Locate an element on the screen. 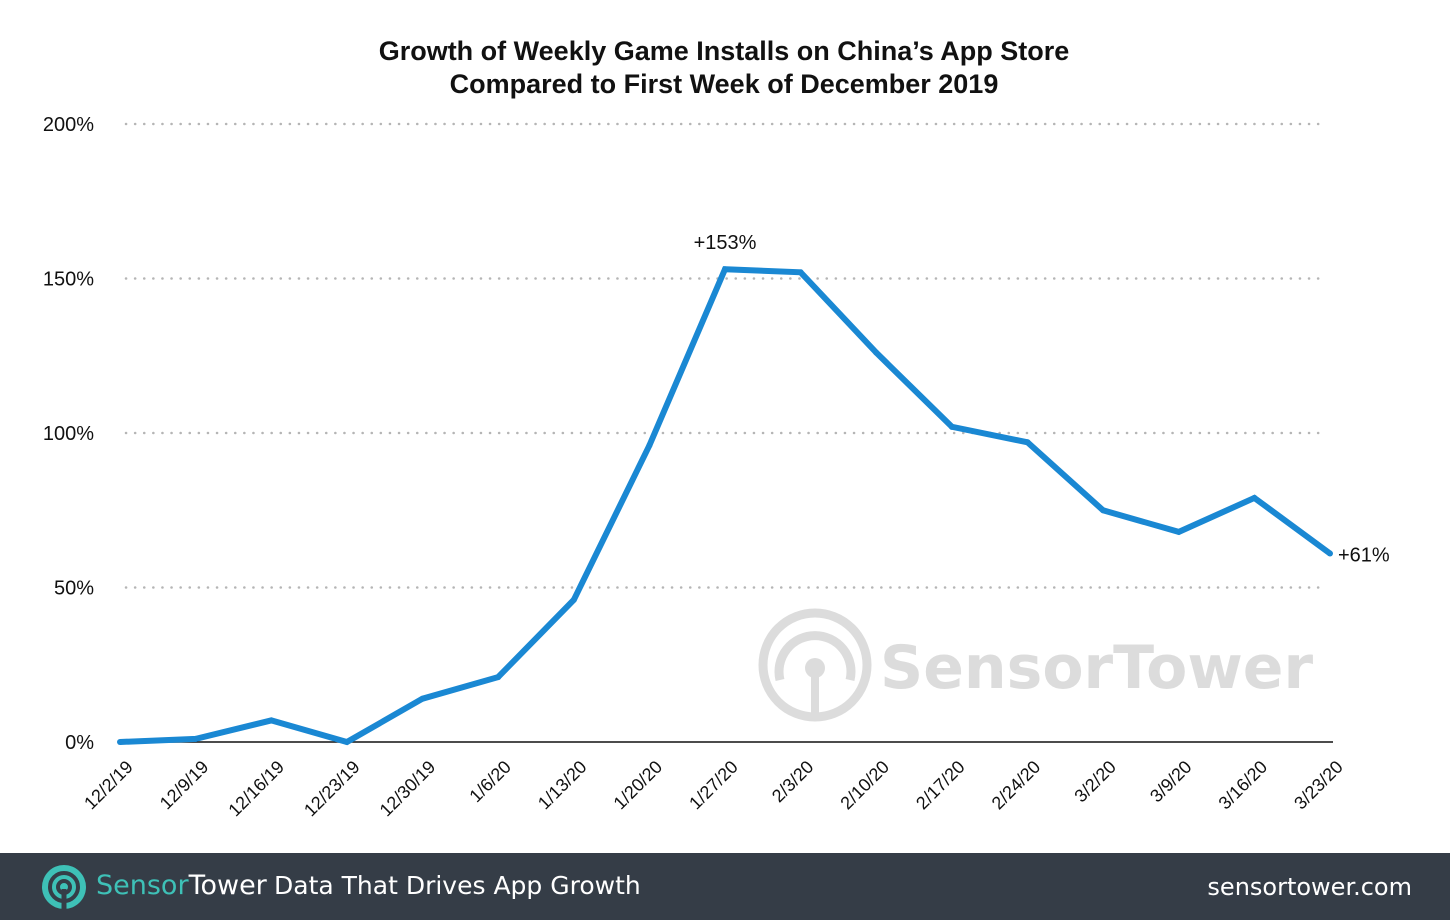 Image resolution: width=1450 pixels, height=920 pixels. x-tick-label: 12/9/19 is located at coordinates (184, 785).